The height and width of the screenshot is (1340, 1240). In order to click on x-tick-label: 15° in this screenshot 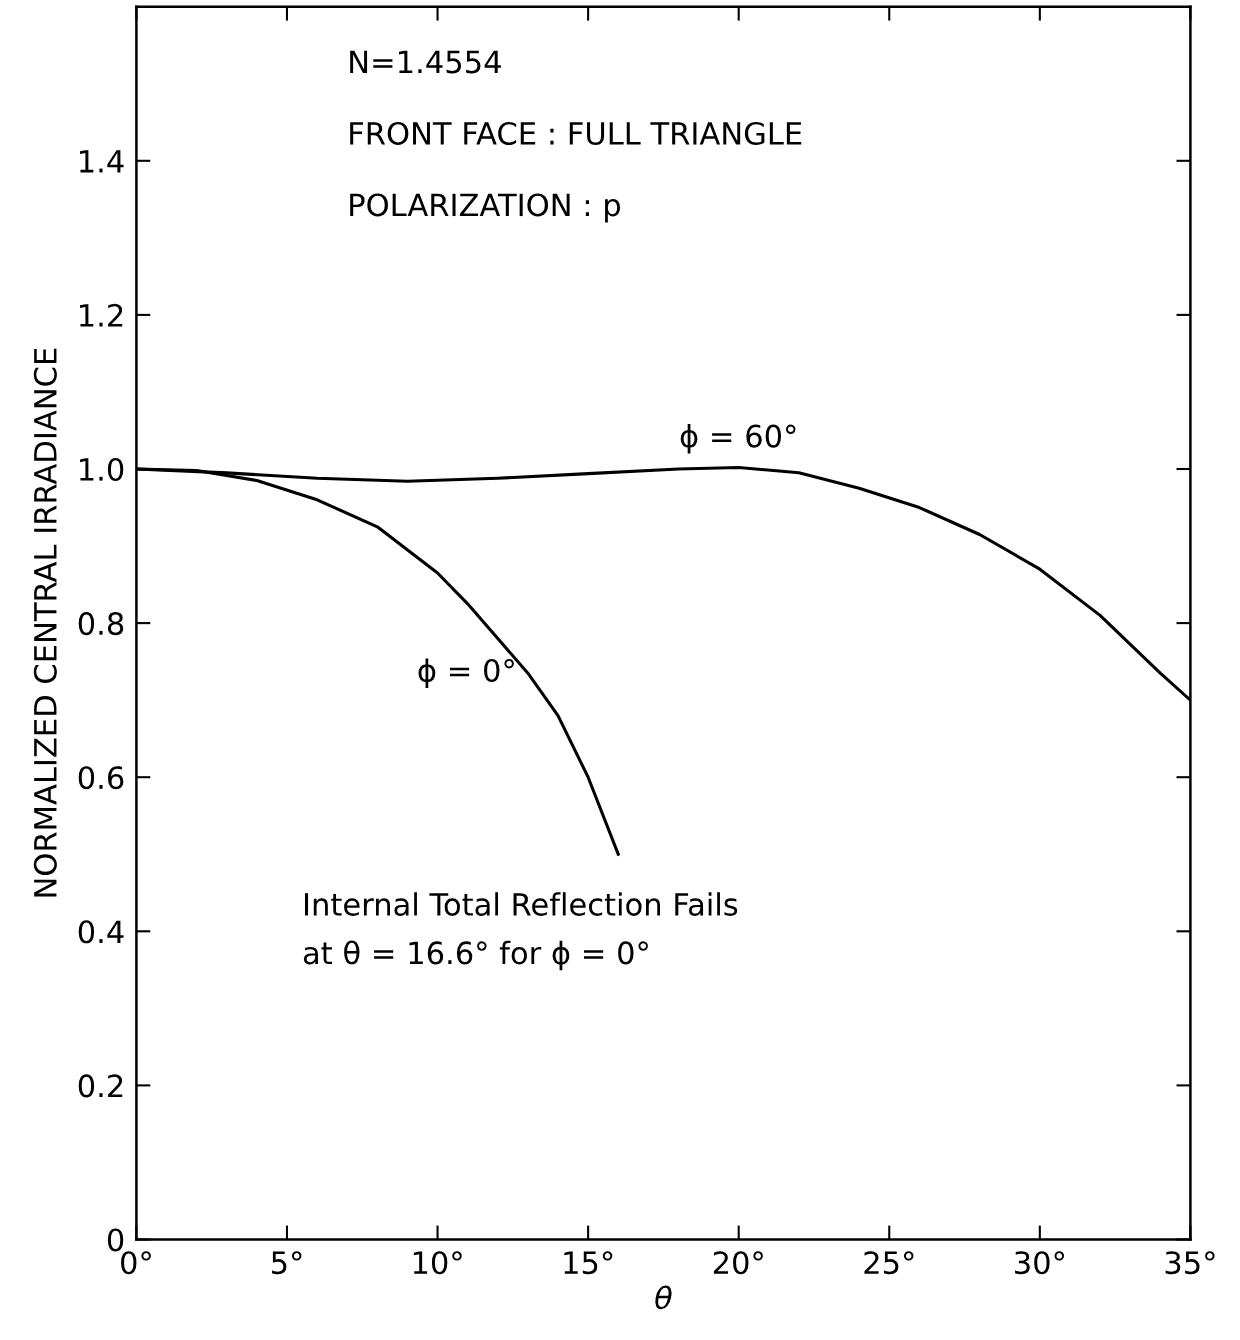, I will do `click(588, 1263)`.